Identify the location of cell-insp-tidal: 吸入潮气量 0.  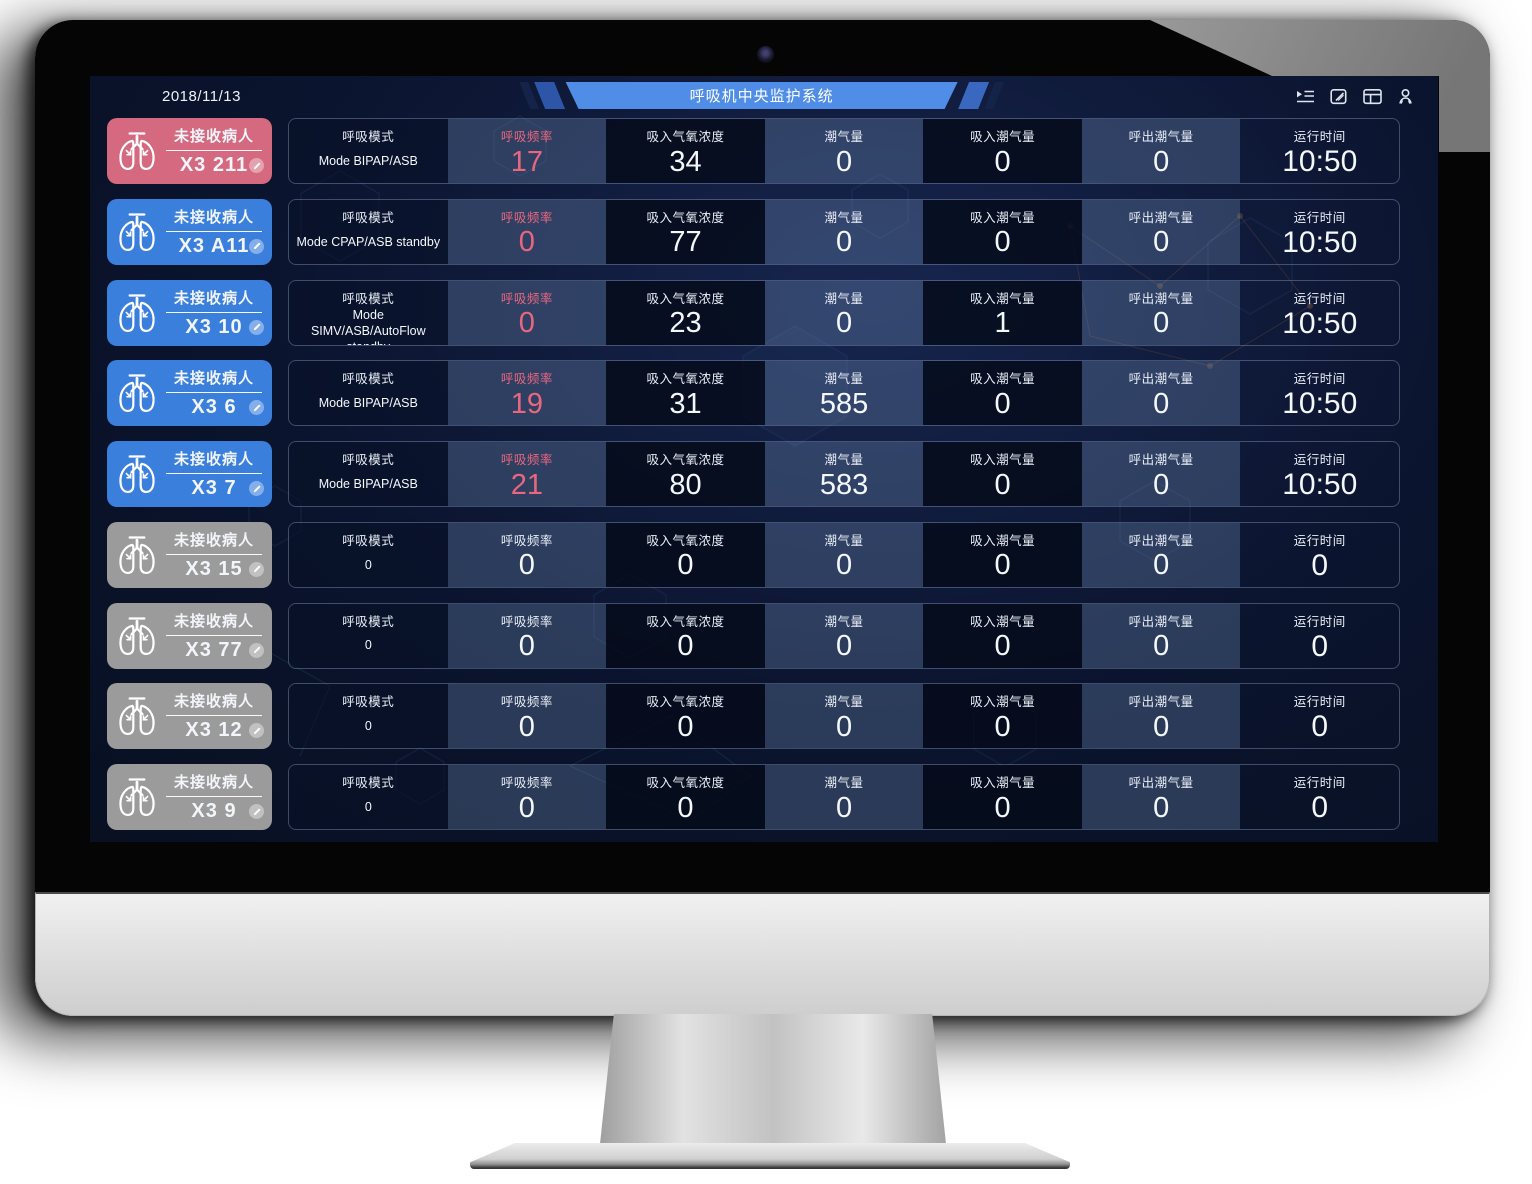
(1002, 393).